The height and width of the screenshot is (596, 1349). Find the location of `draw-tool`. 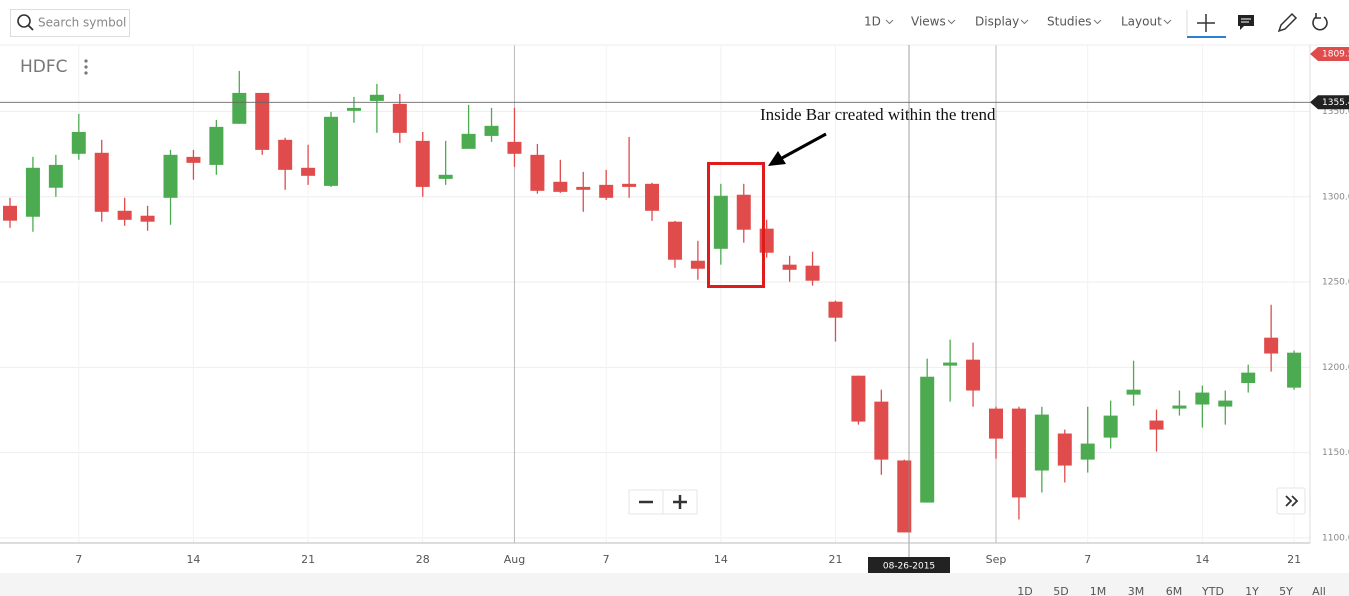

draw-tool is located at coordinates (1287, 22).